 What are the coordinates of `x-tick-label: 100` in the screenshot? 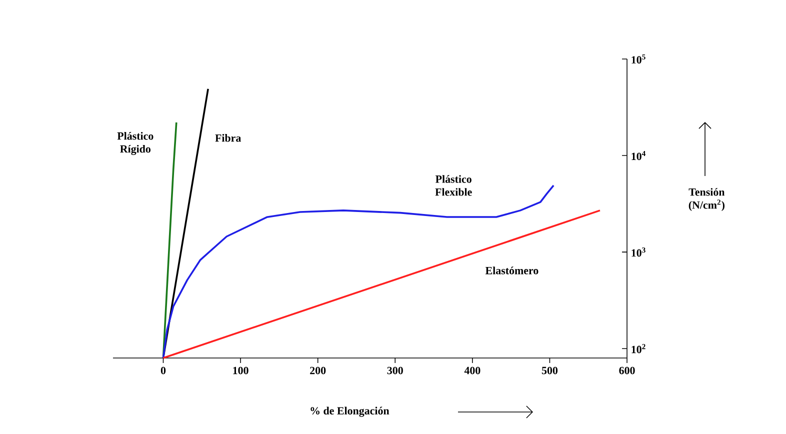 It's located at (240, 370).